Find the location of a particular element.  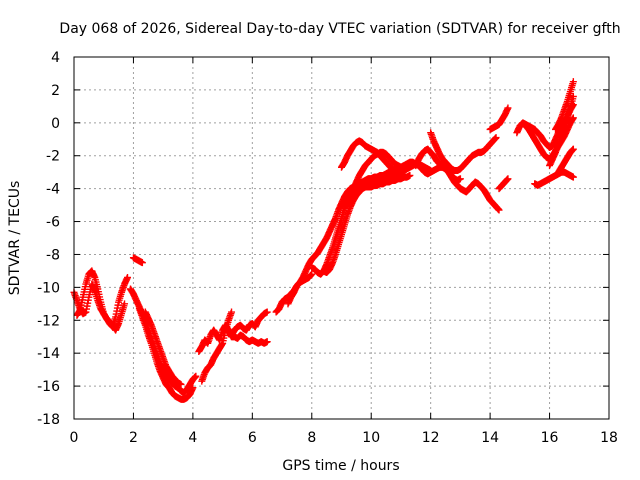

y-tick-label: -2 is located at coordinates (53, 157).